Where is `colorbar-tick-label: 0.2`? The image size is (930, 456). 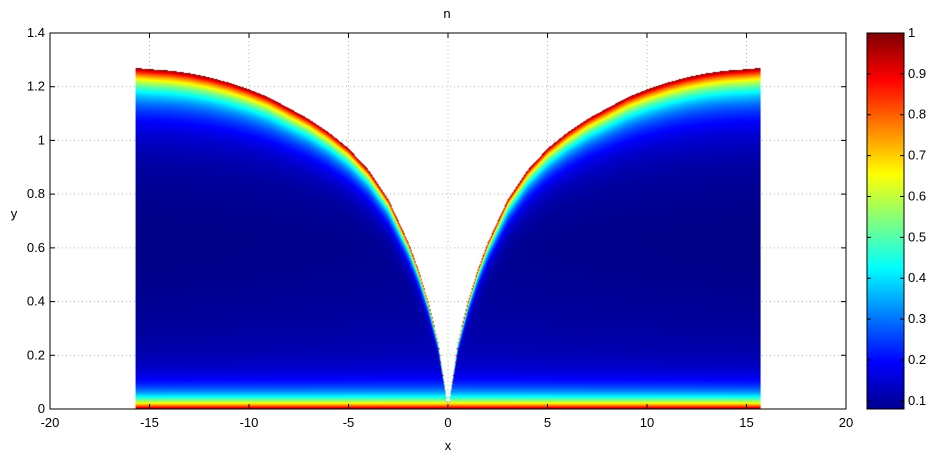
colorbar-tick-label: 0.2 is located at coordinates (917, 359).